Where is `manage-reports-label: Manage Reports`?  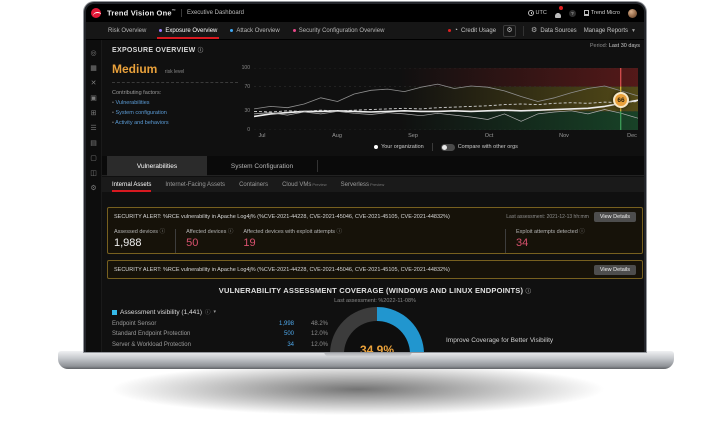
manage-reports-label: Manage Reports is located at coordinates (606, 30).